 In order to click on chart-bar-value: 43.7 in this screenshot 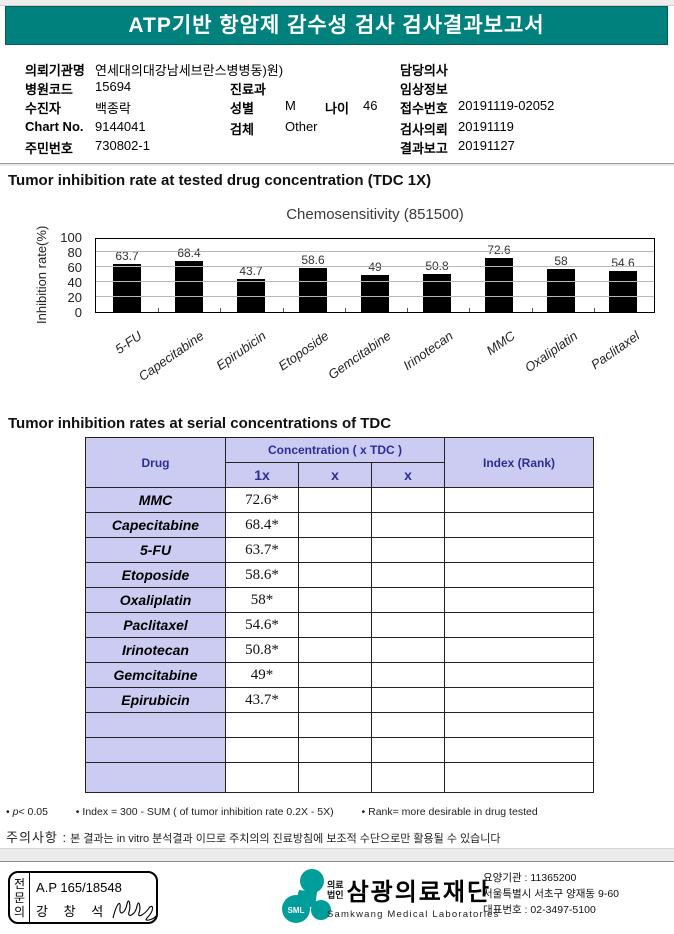, I will do `click(251, 271)`.